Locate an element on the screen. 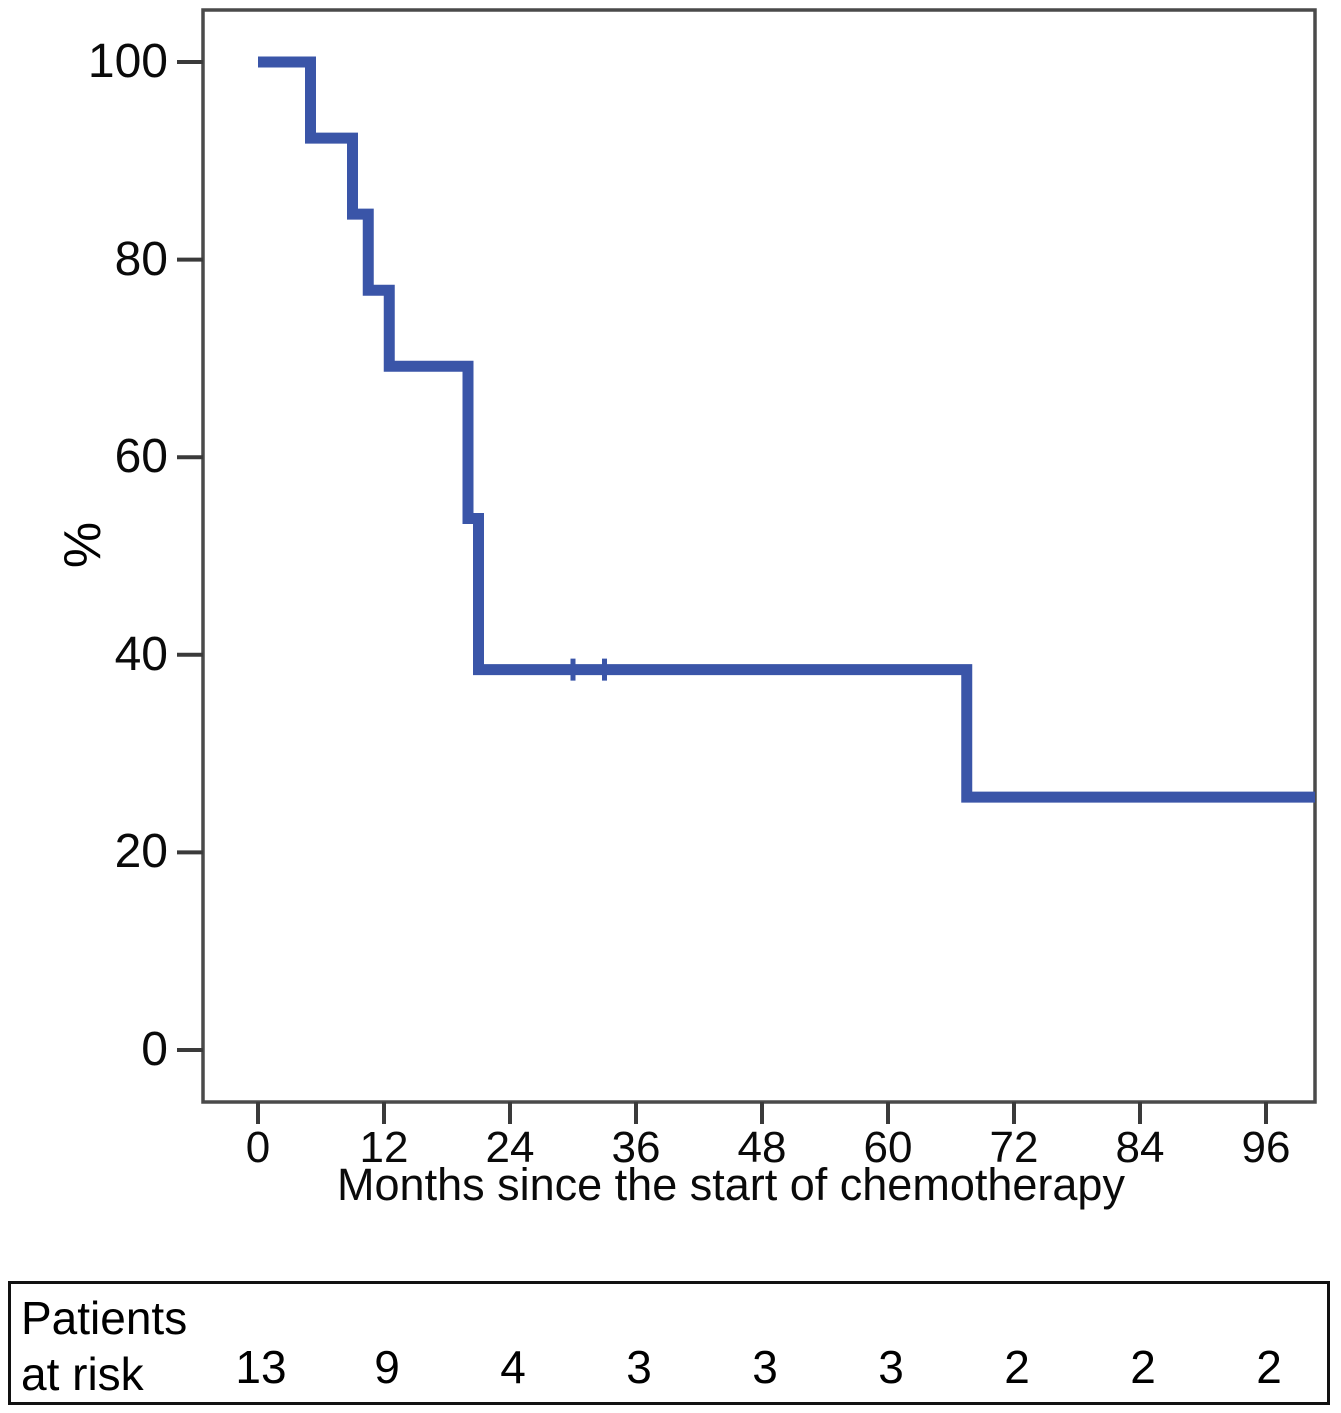 The height and width of the screenshot is (1413, 1341). x-tick-label: 96 is located at coordinates (1266, 1147).